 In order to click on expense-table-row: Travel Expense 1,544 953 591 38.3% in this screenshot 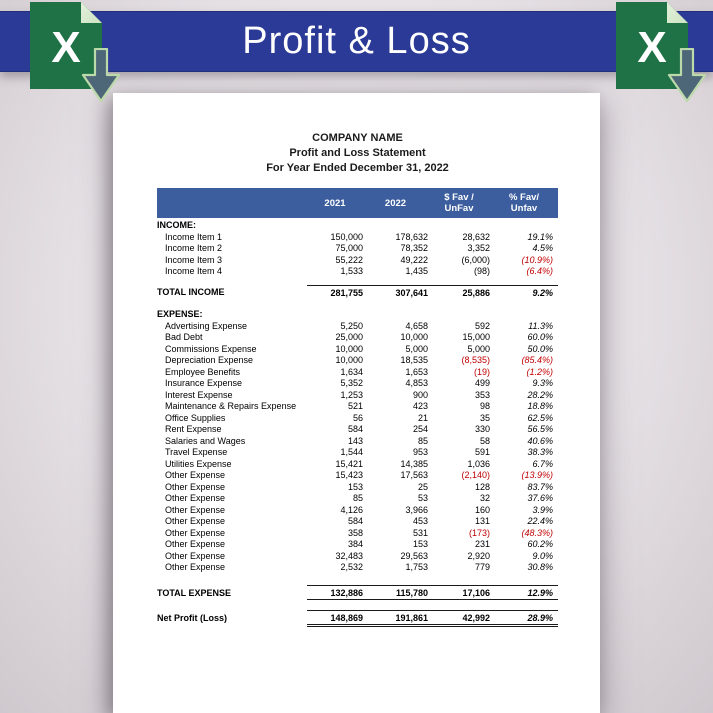, I will do `click(357, 453)`.